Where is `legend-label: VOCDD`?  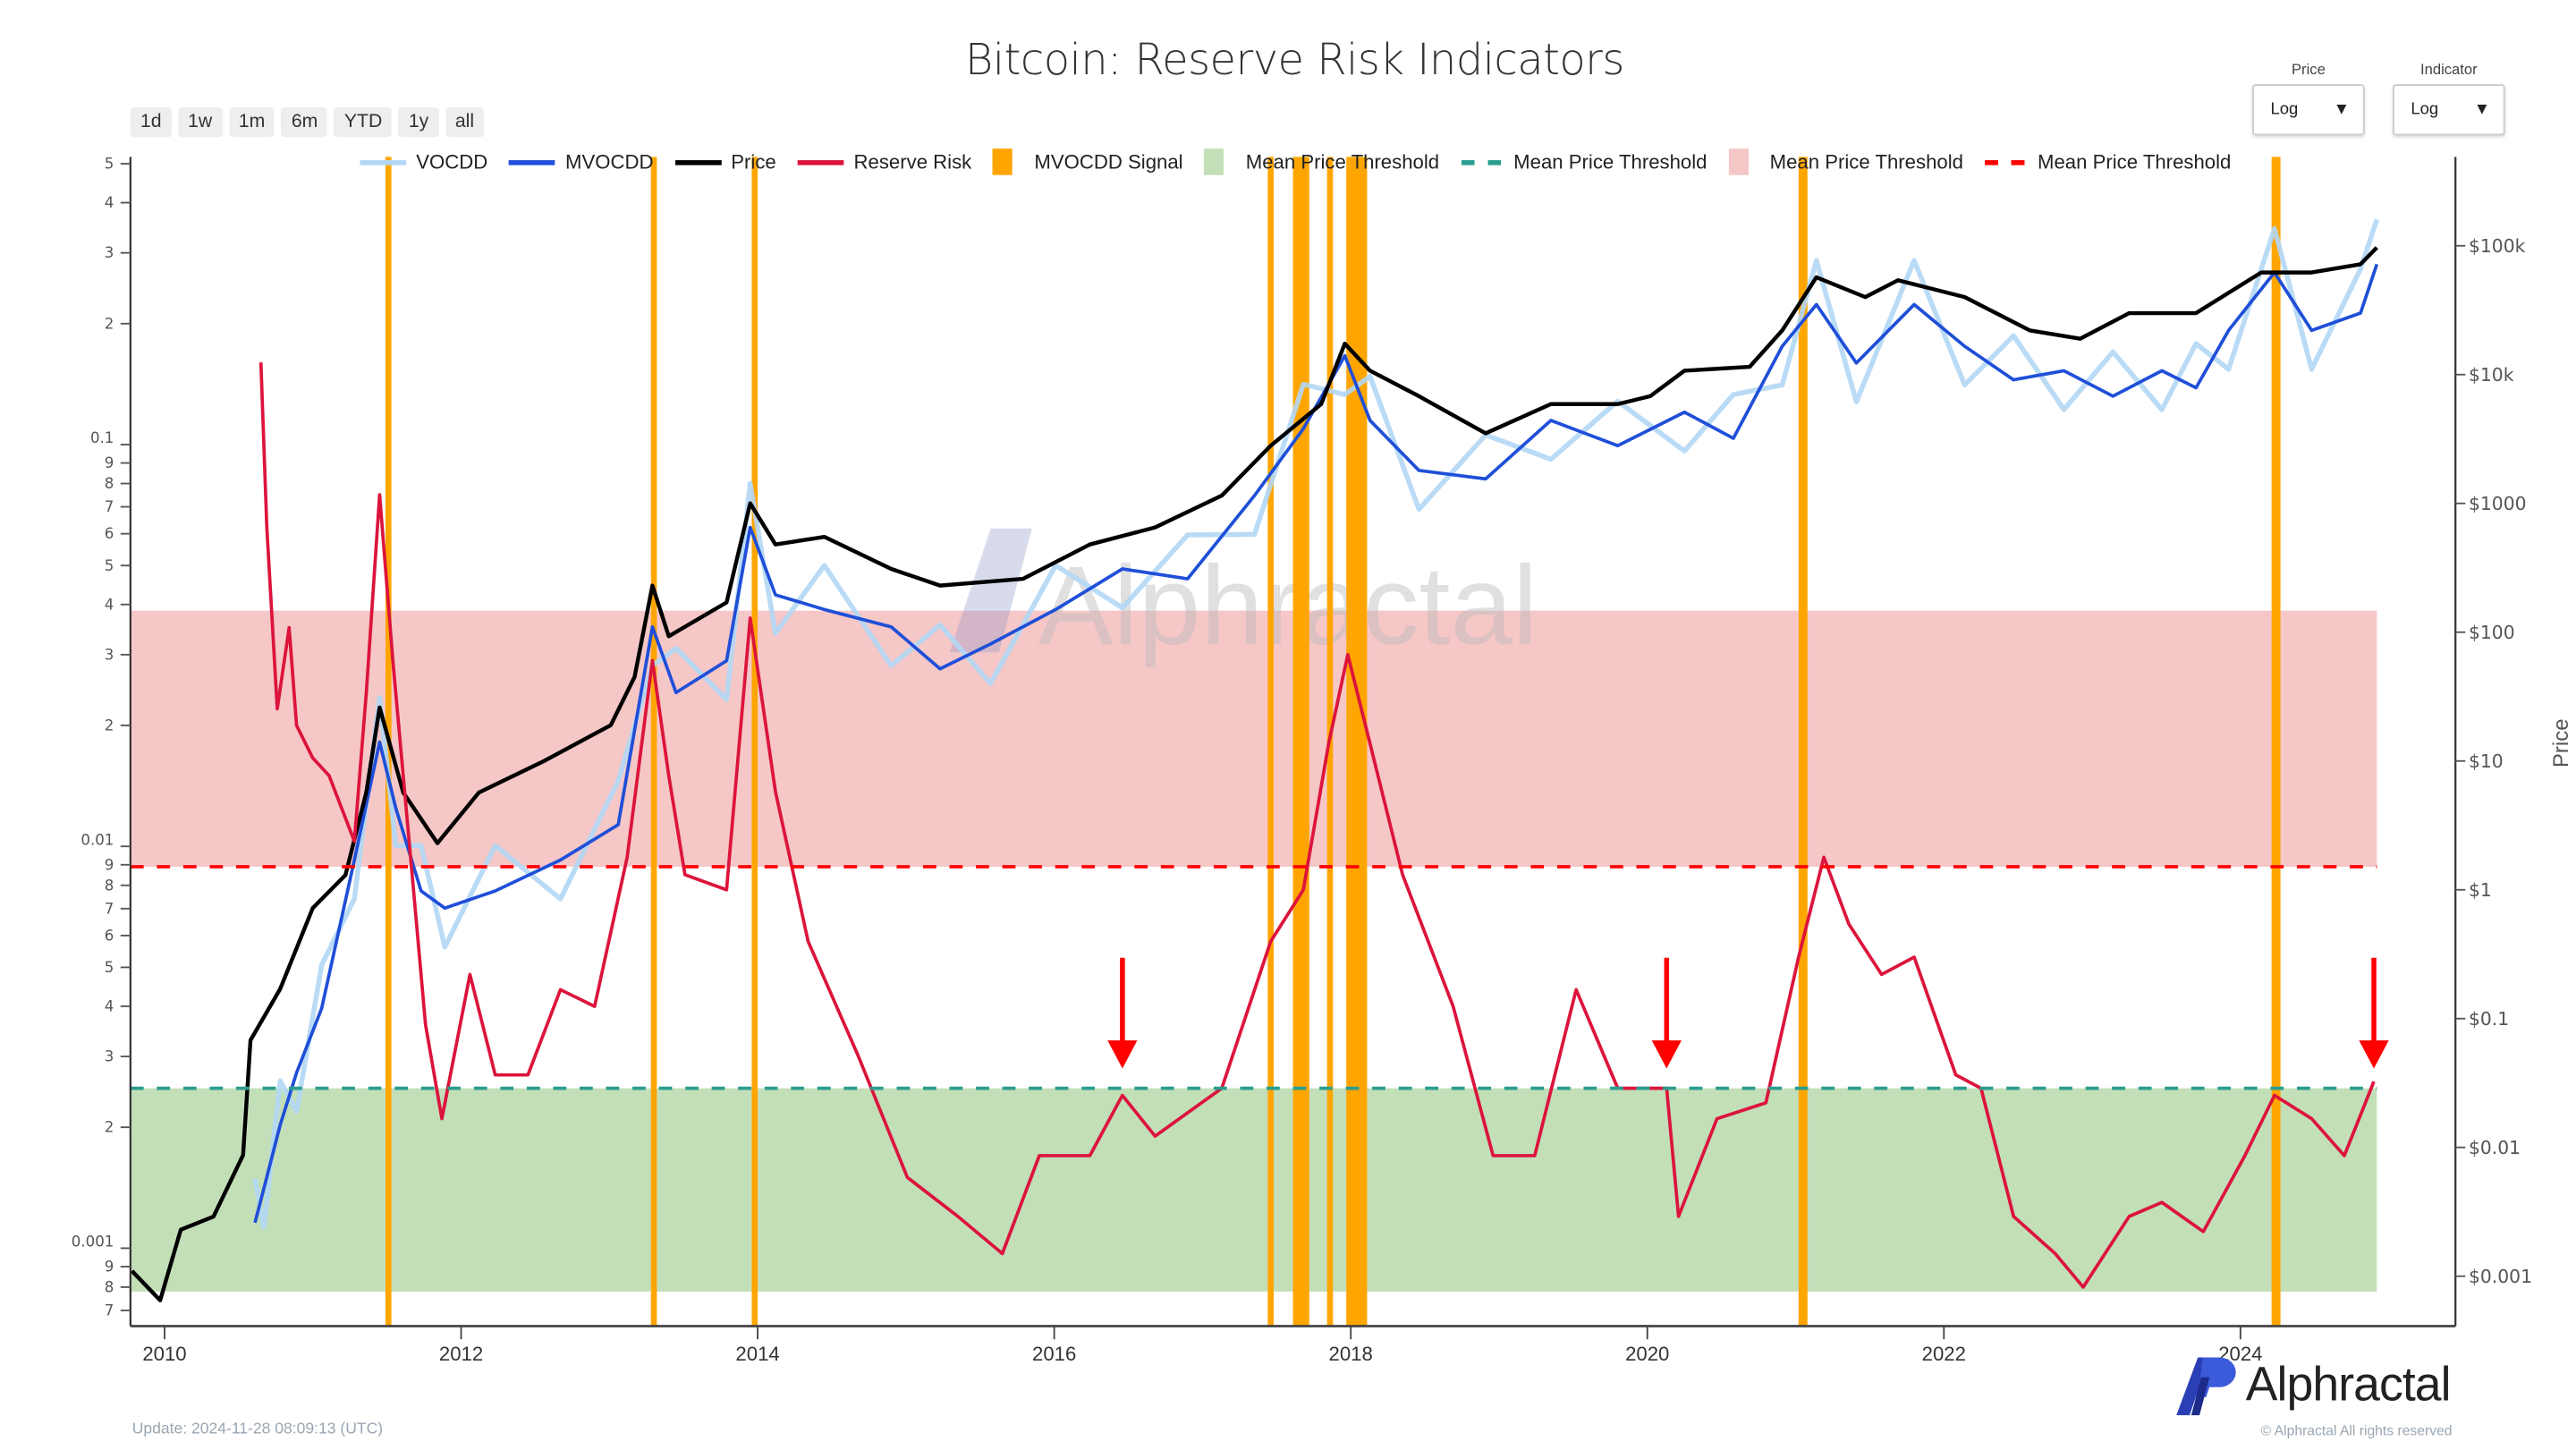 legend-label: VOCDD is located at coordinates (452, 161).